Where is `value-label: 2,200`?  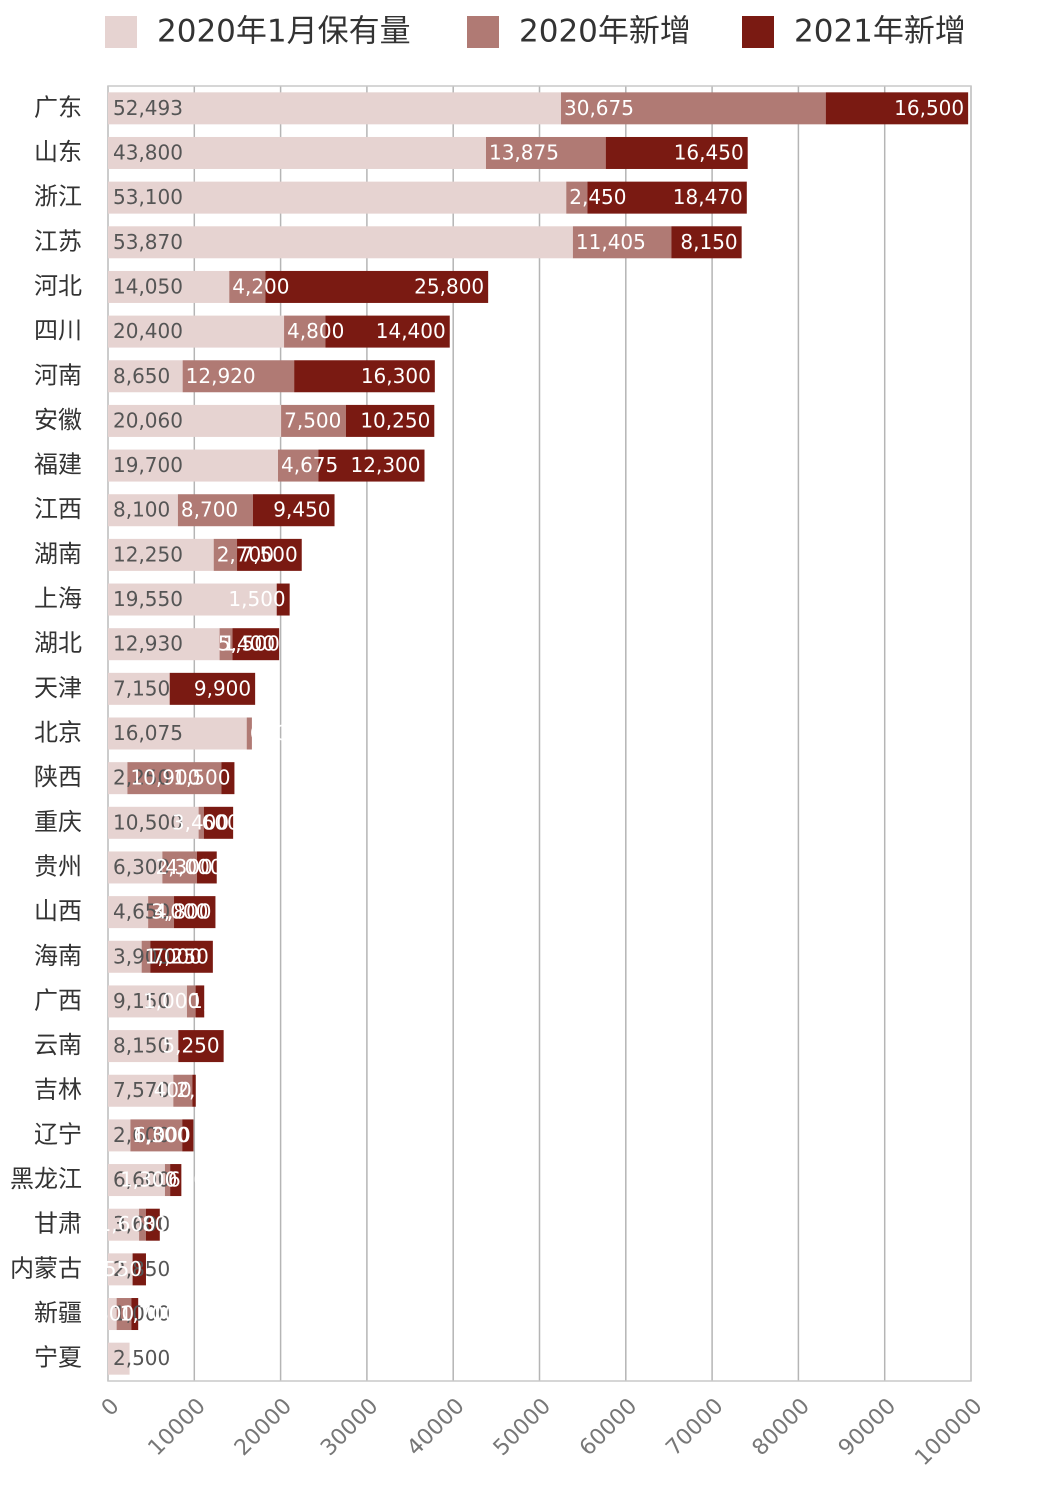
value-label: 2,200 is located at coordinates (204, 1090).